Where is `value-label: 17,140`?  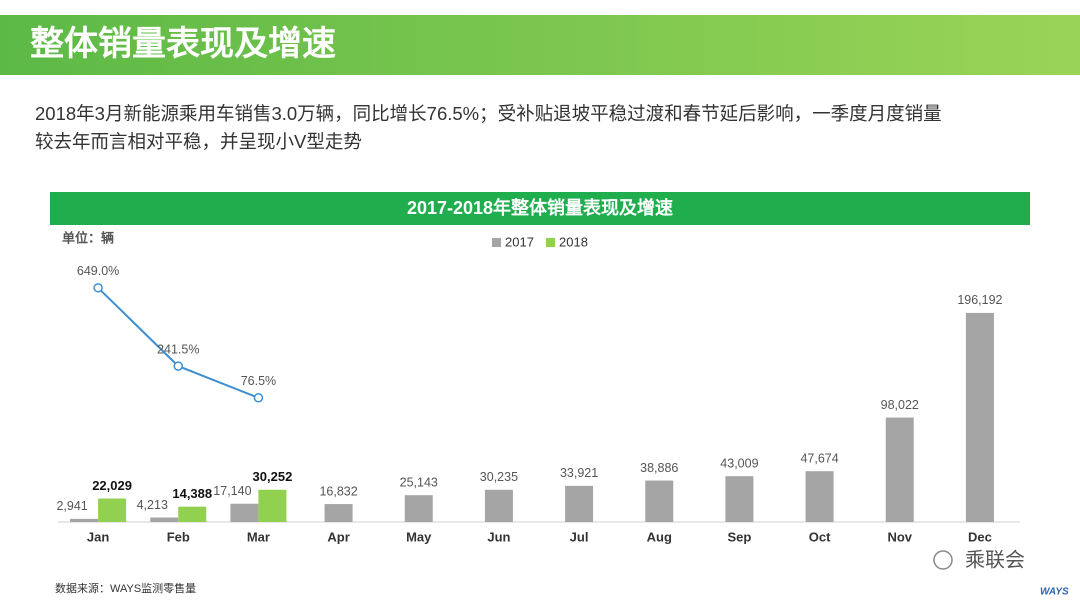 value-label: 17,140 is located at coordinates (232, 491).